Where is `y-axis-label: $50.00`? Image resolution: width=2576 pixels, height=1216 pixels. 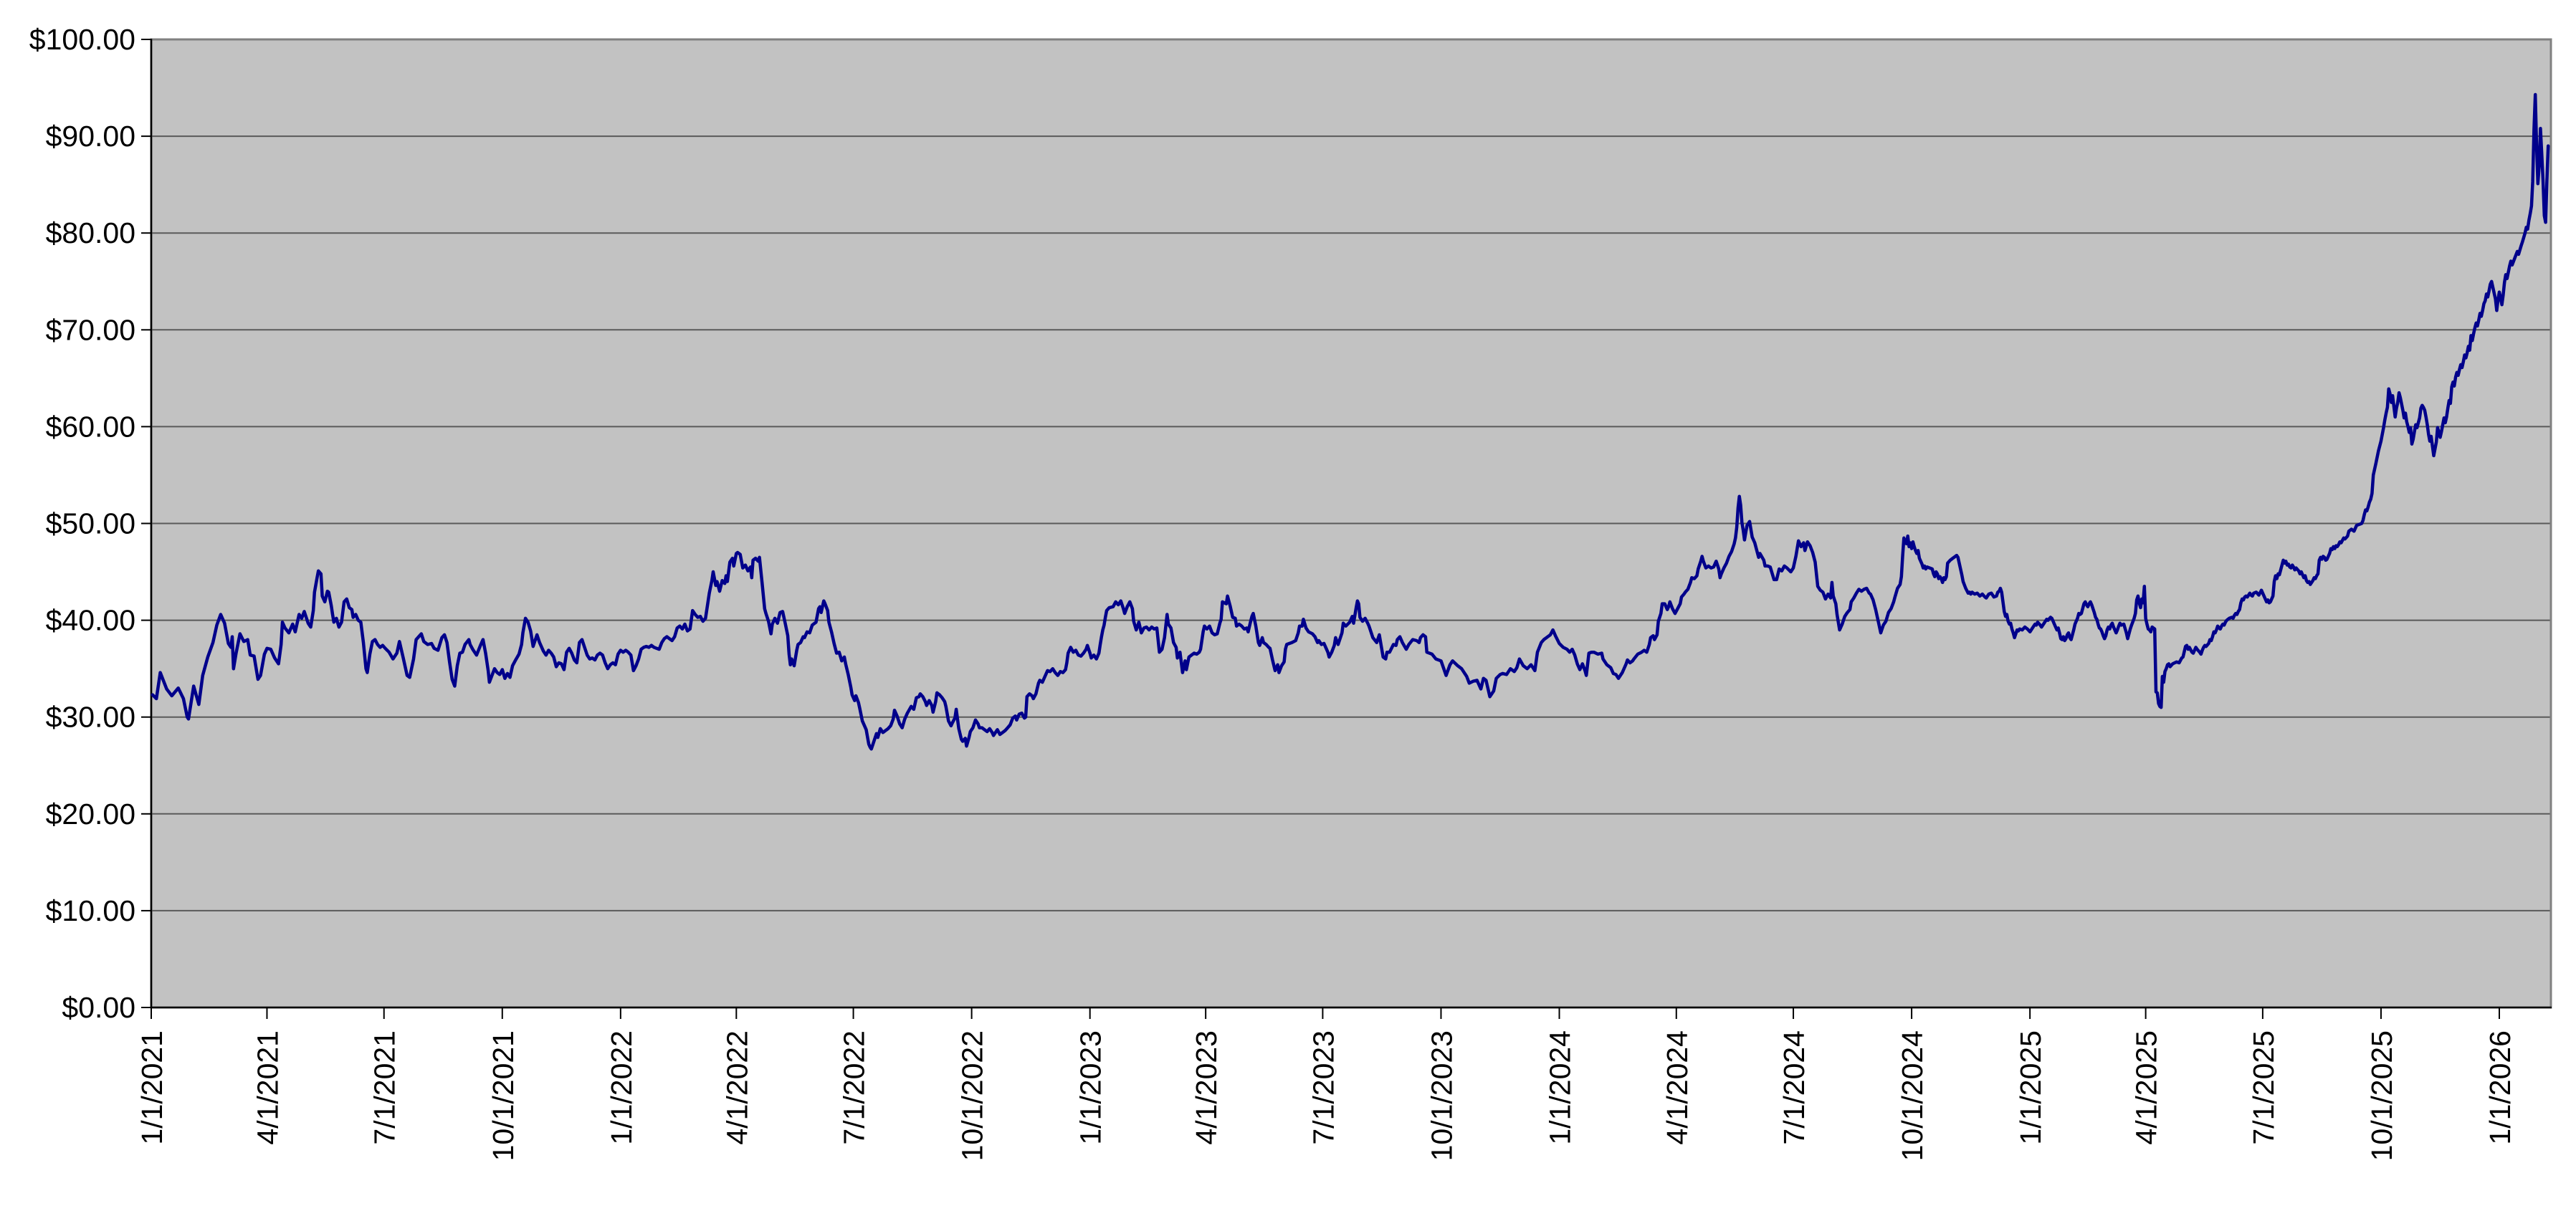 y-axis-label: $50.00 is located at coordinates (90, 523).